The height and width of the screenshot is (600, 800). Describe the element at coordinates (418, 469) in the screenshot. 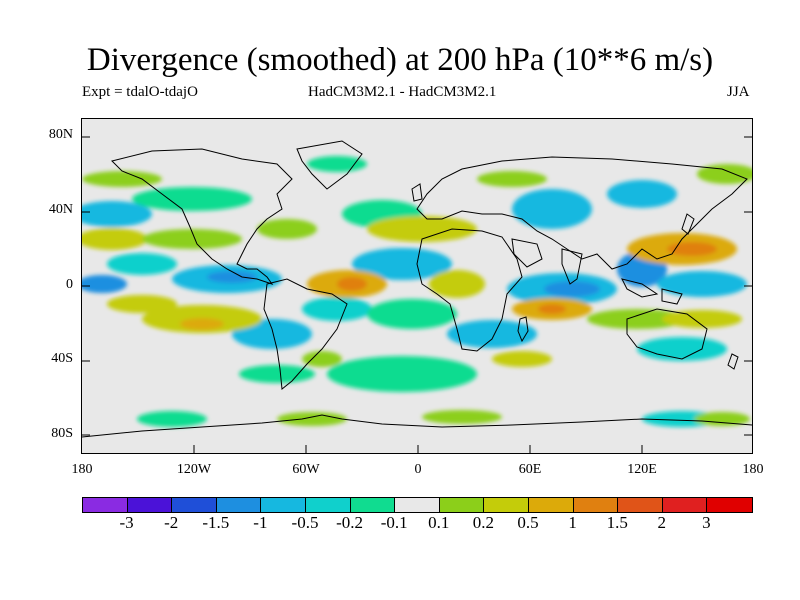

I see `lon-tick-label: 0` at that location.